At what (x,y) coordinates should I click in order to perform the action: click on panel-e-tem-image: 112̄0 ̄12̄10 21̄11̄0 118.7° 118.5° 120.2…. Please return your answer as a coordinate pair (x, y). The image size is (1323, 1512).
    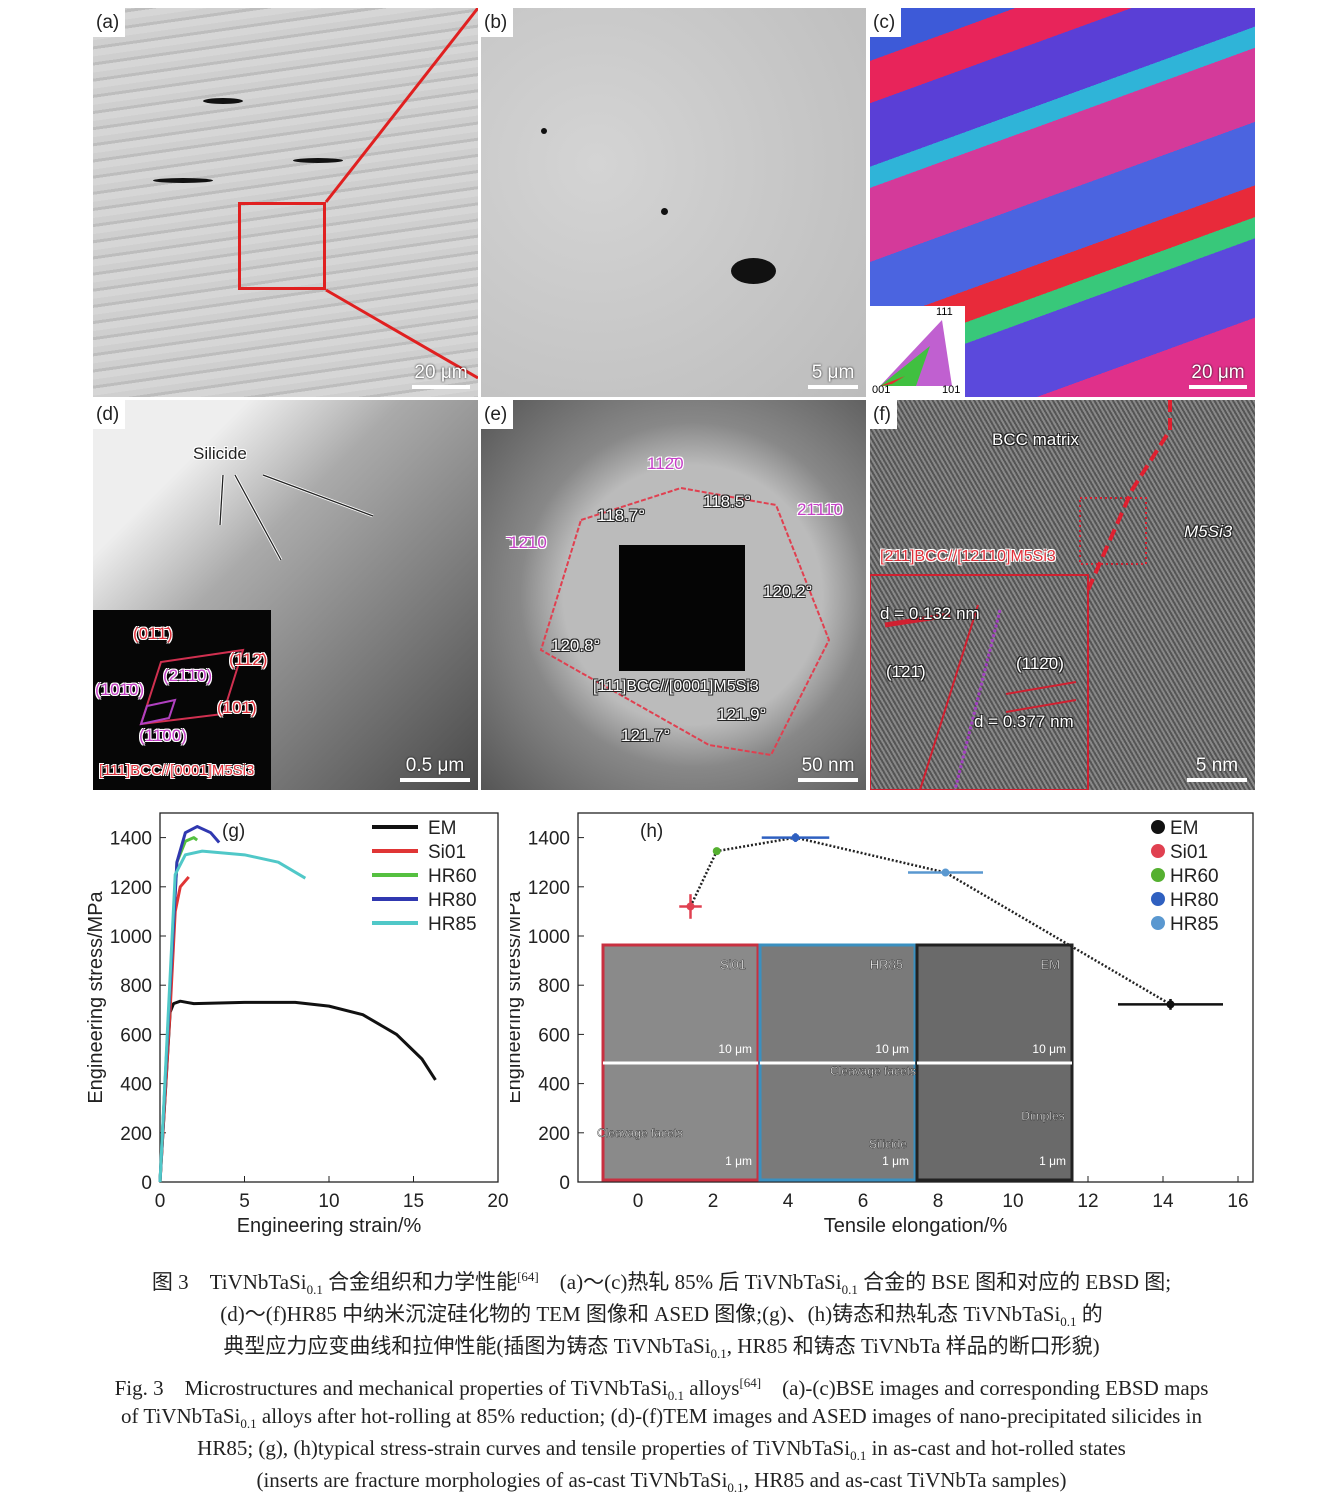
    Looking at the image, I should click on (673, 595).